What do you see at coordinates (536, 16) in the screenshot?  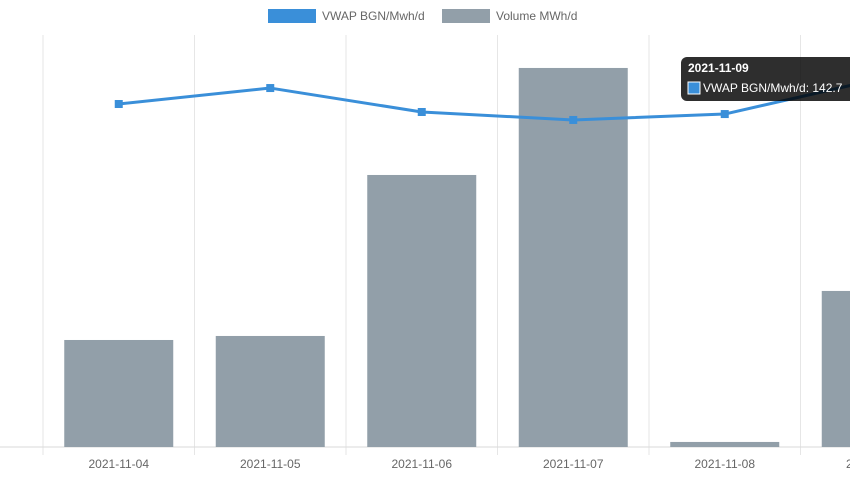 I see `legend-label: Volume MWh/d` at bounding box center [536, 16].